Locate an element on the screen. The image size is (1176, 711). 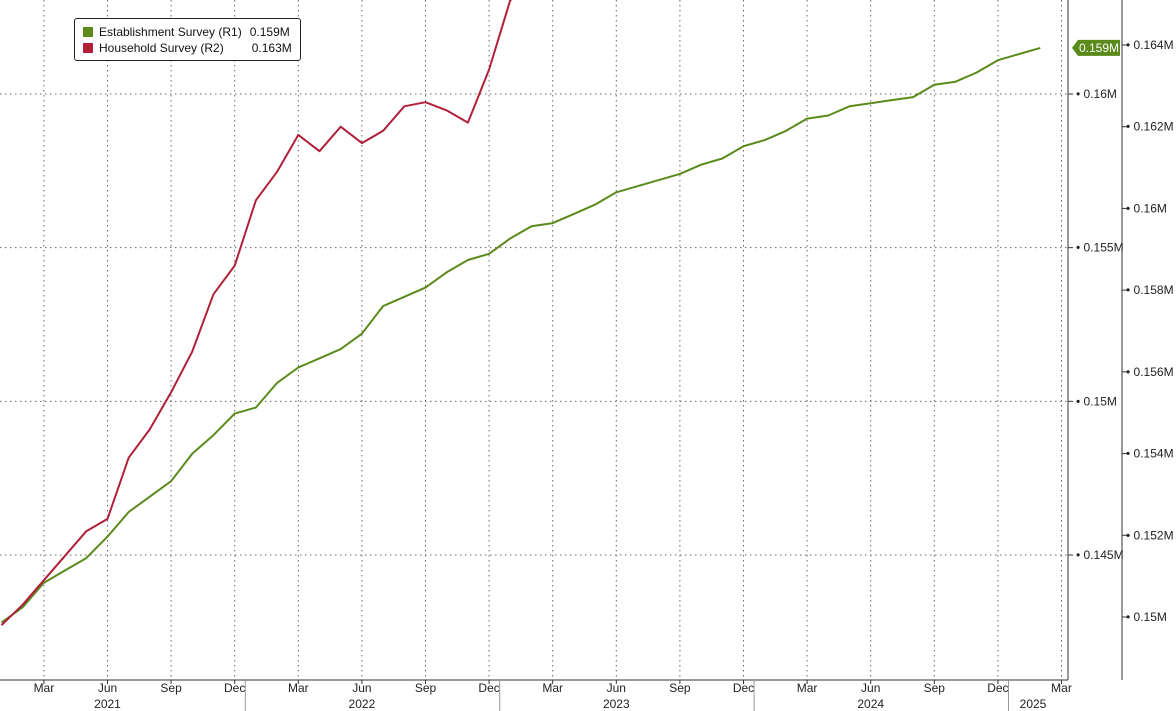
last-value-tag-establishment-bg is located at coordinates (1096, 47).